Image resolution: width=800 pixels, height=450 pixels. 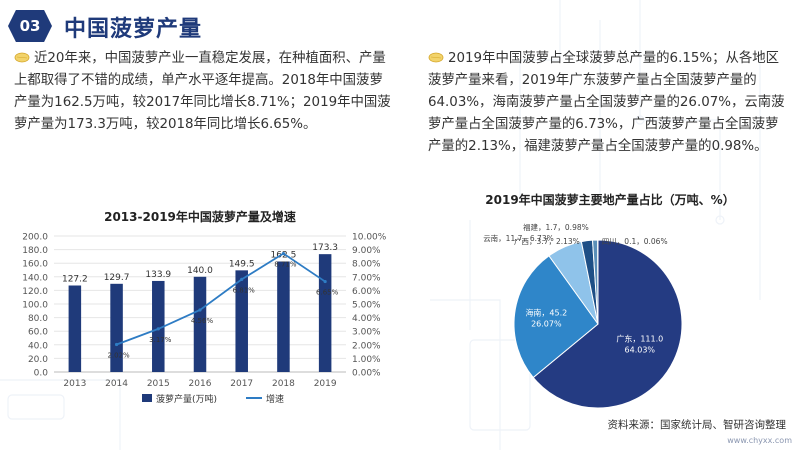 I want to click on y2-tick-label: 5.00%, so click(x=366, y=306).